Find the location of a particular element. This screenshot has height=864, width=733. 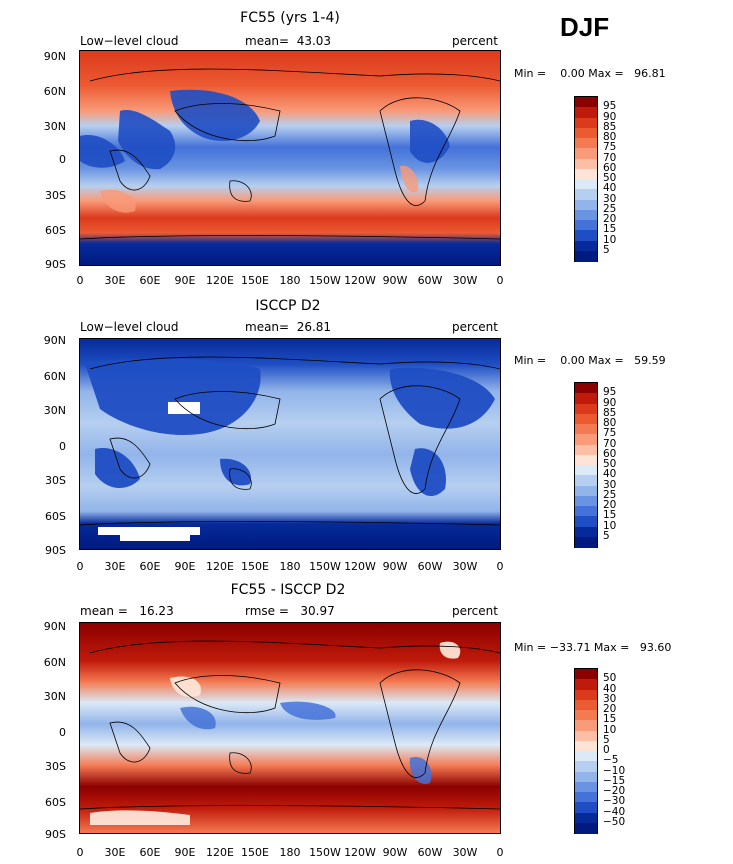

panel-title: FC55 - ISCCP D2 is located at coordinates (288, 590).